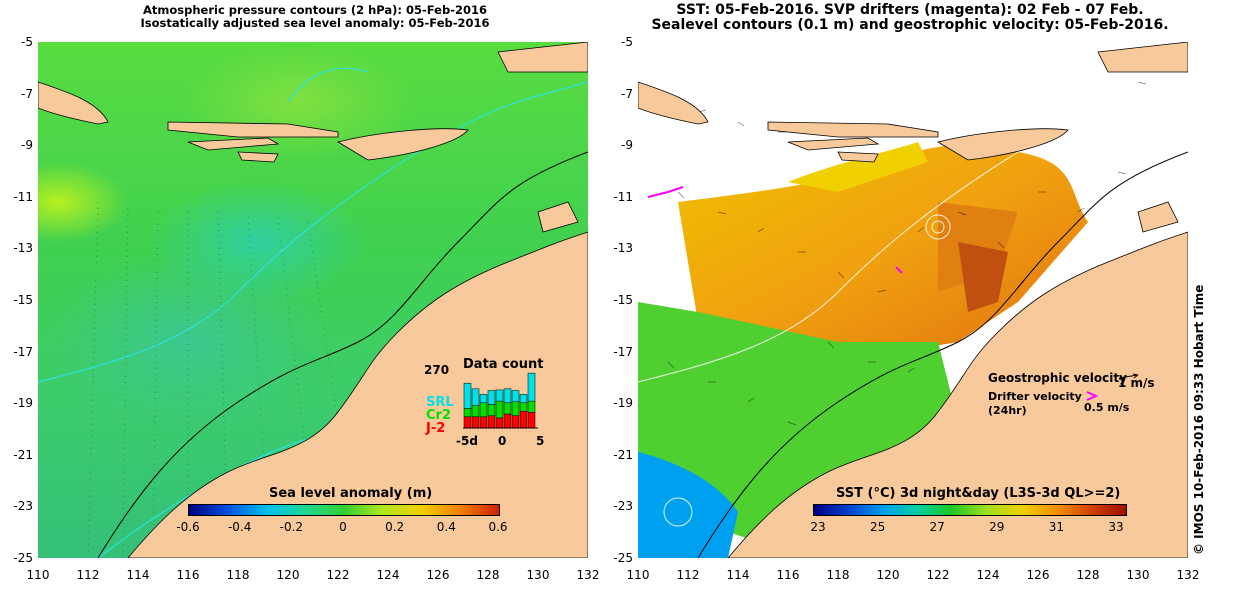 This screenshot has height=590, width=1250. Describe the element at coordinates (467, 441) in the screenshot. I see `count-x-label-1: -5d` at that location.